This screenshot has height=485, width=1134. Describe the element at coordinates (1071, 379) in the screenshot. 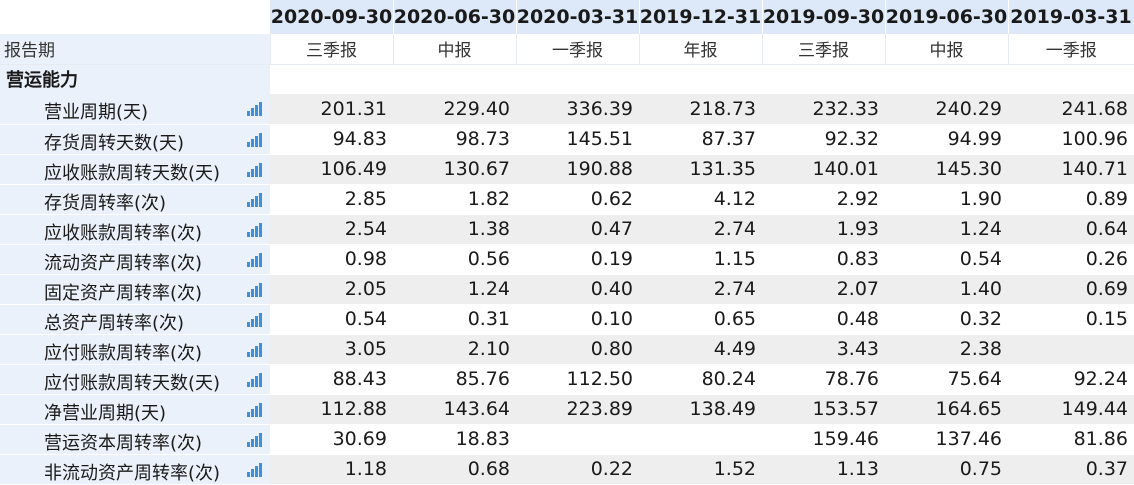

I see `value-cell: 92.24` at that location.